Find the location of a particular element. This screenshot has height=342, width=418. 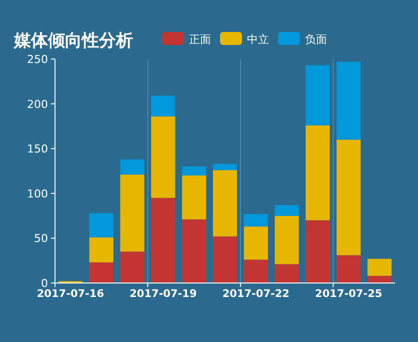

y-tick-label: 250 is located at coordinates (37, 59).